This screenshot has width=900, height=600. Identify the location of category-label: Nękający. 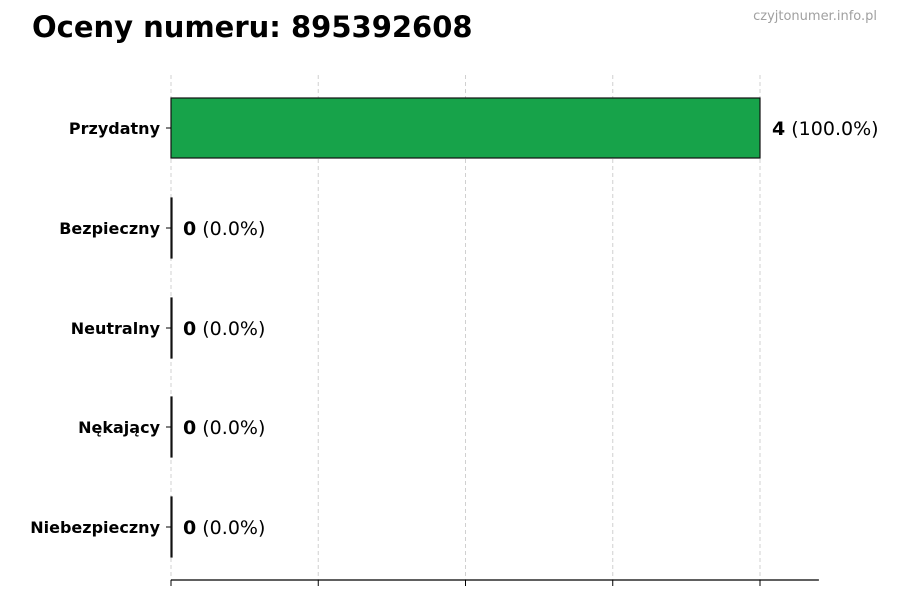
(119, 427).